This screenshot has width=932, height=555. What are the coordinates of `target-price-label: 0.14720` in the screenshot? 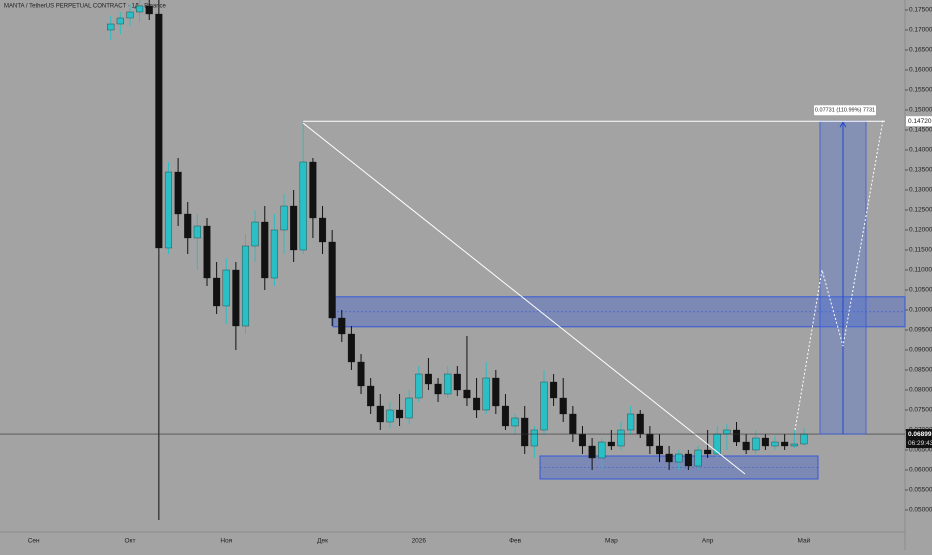 It's located at (920, 121).